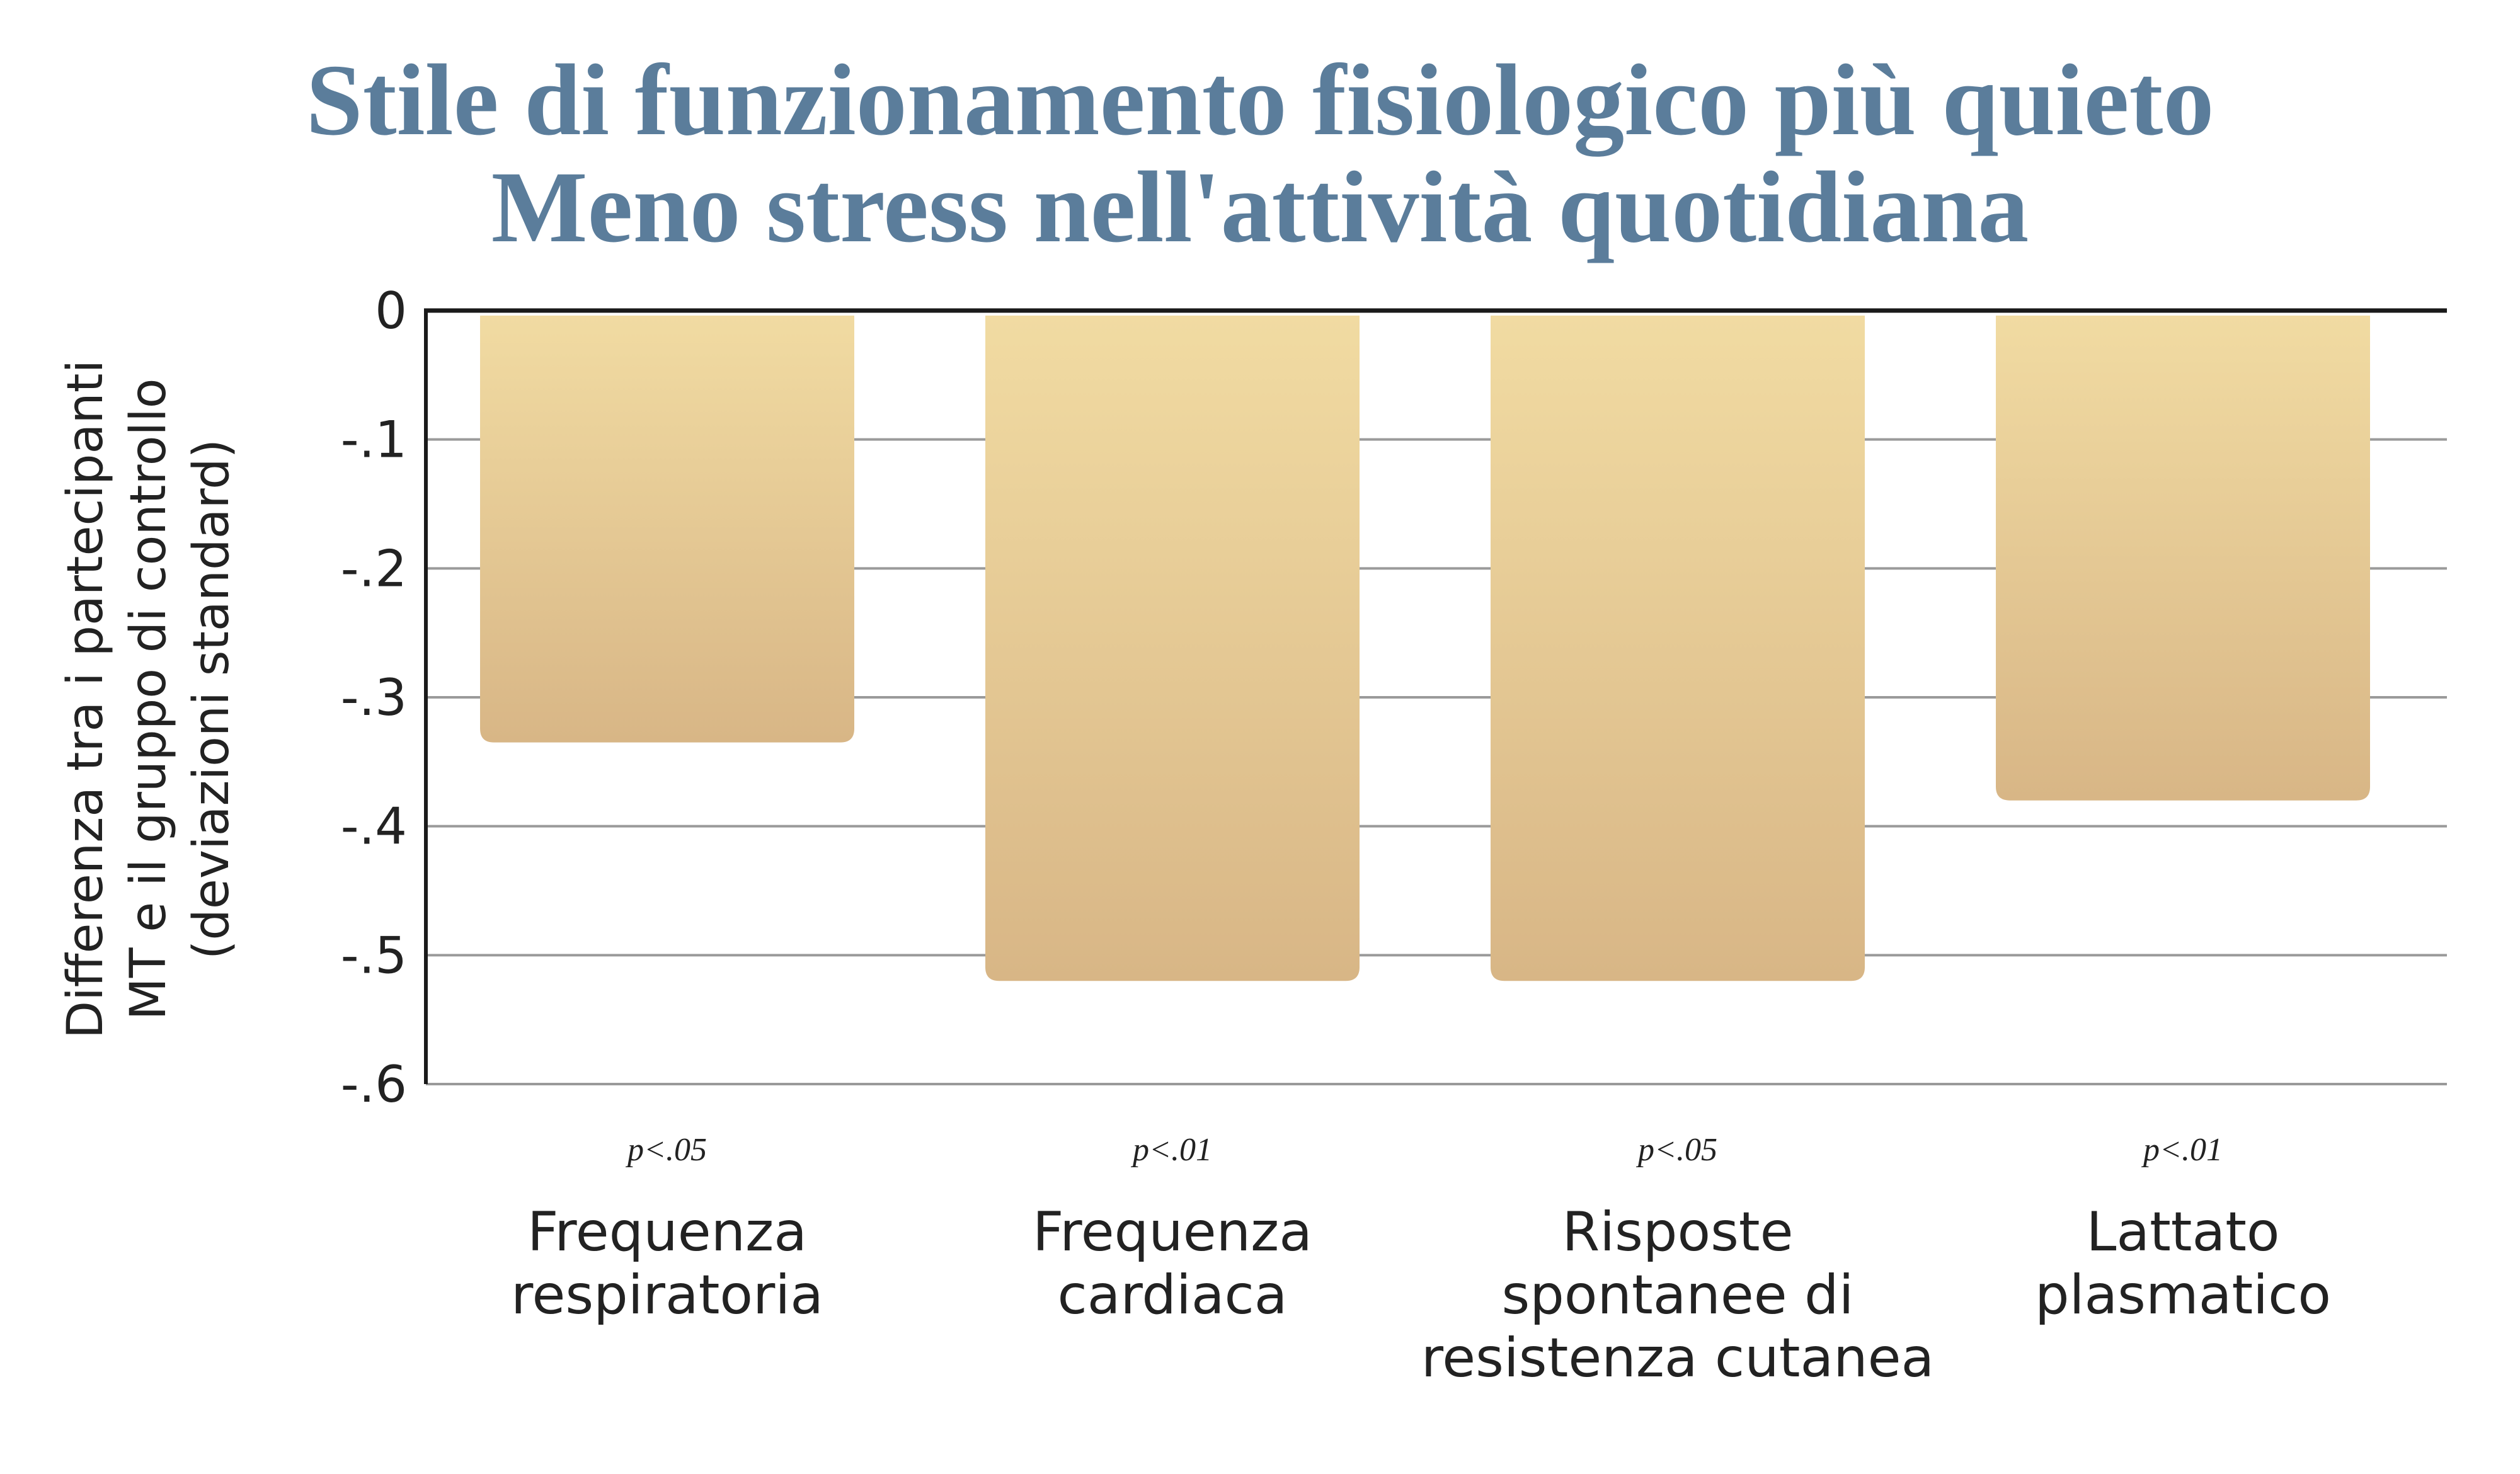 This screenshot has width=2520, height=1474. Describe the element at coordinates (1173, 1295) in the screenshot. I see `category-label: cardiaca` at that location.